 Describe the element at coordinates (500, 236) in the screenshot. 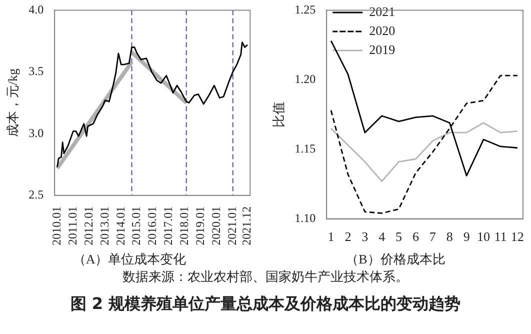

I see `x-tick-label: 11` at that location.